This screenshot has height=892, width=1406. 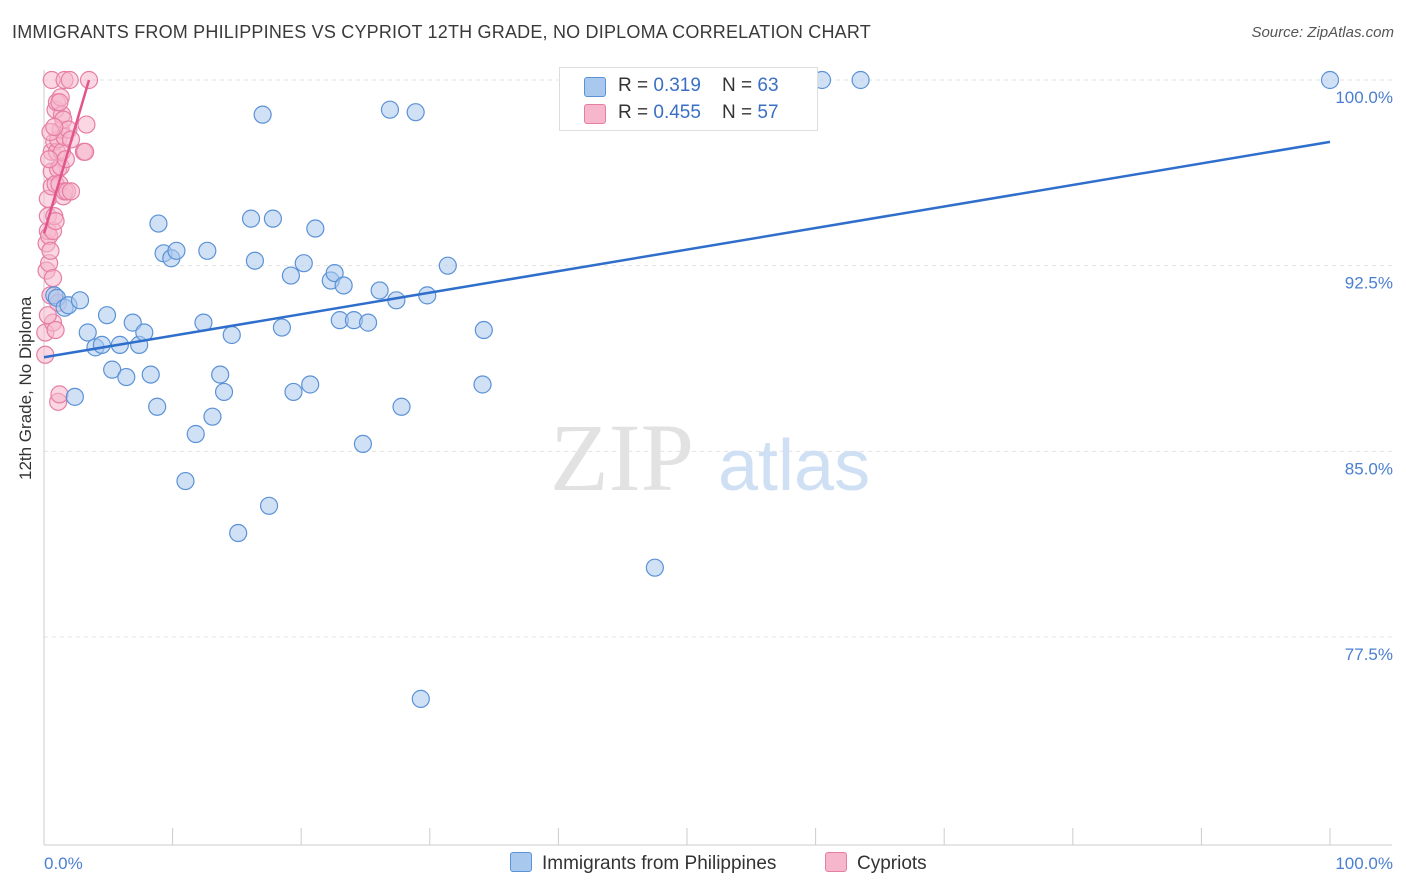 What do you see at coordinates (892, 863) in the screenshot?
I see `legend-label-cypriots: Cypriots` at bounding box center [892, 863].